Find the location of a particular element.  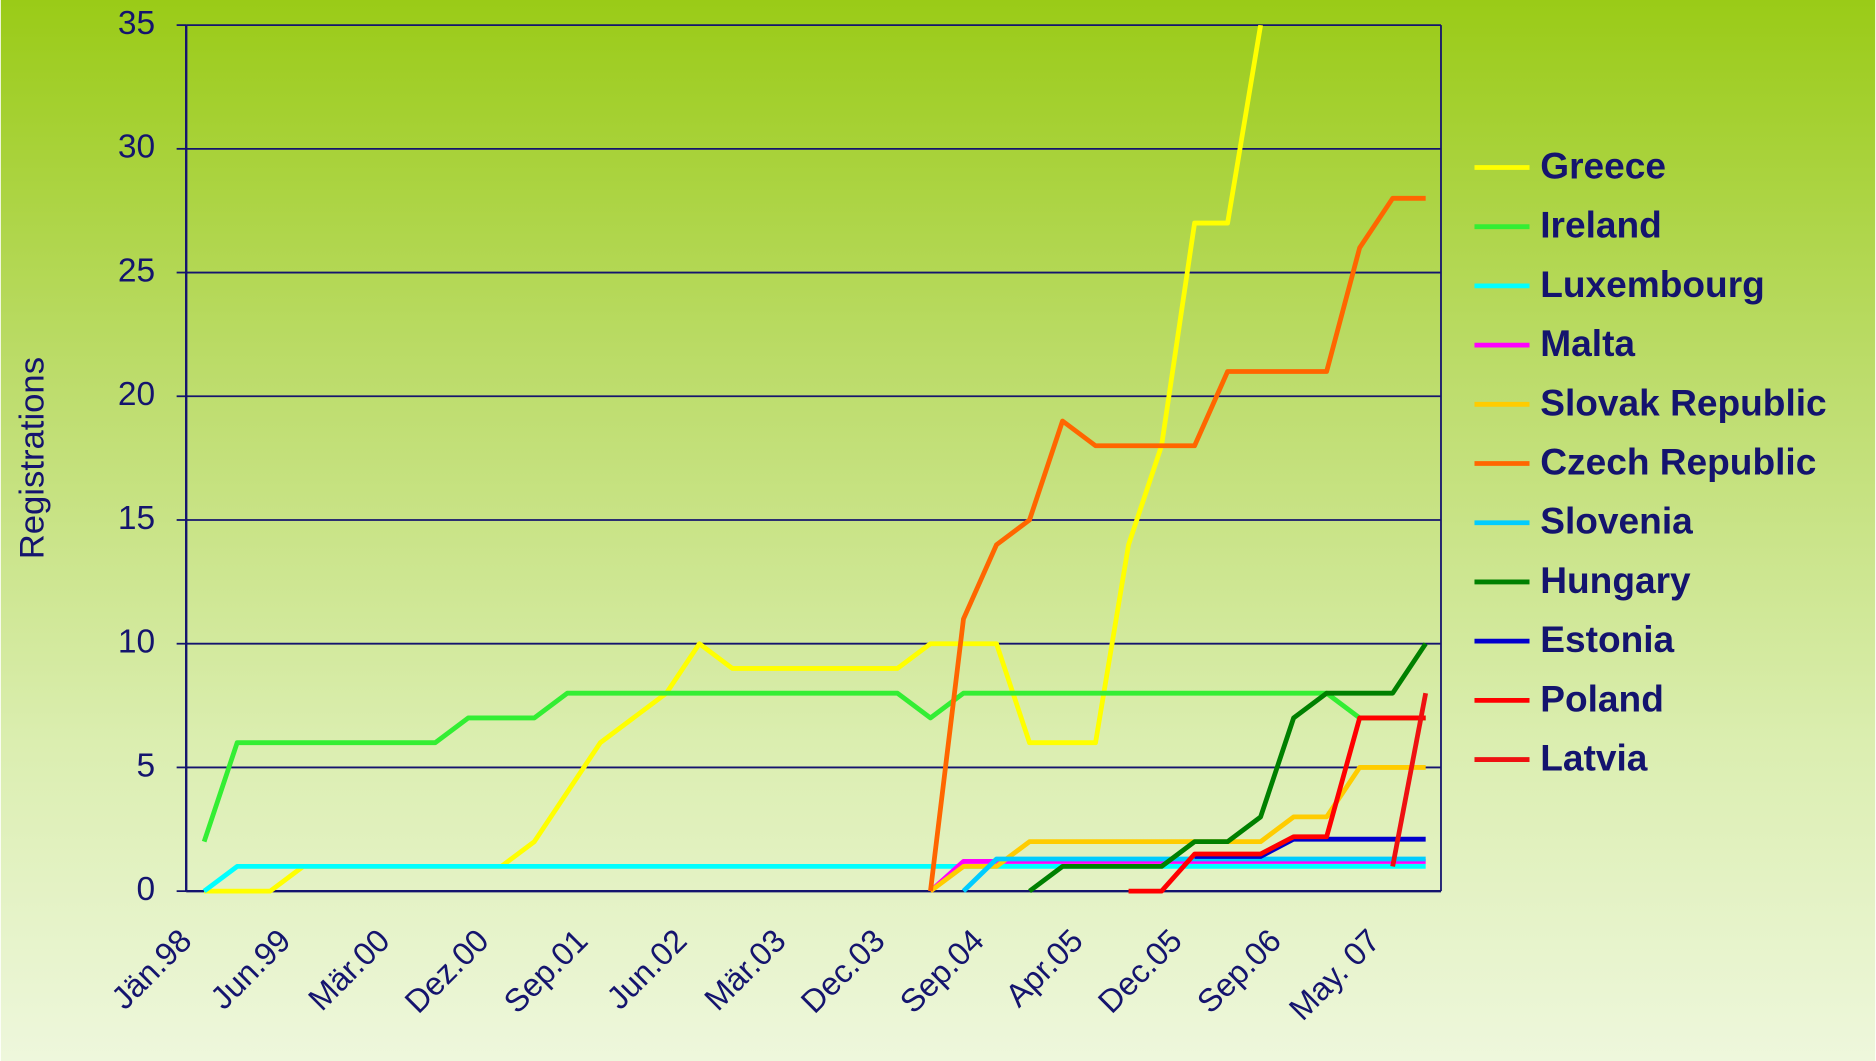

legend-label: Latvia is located at coordinates (1594, 758).